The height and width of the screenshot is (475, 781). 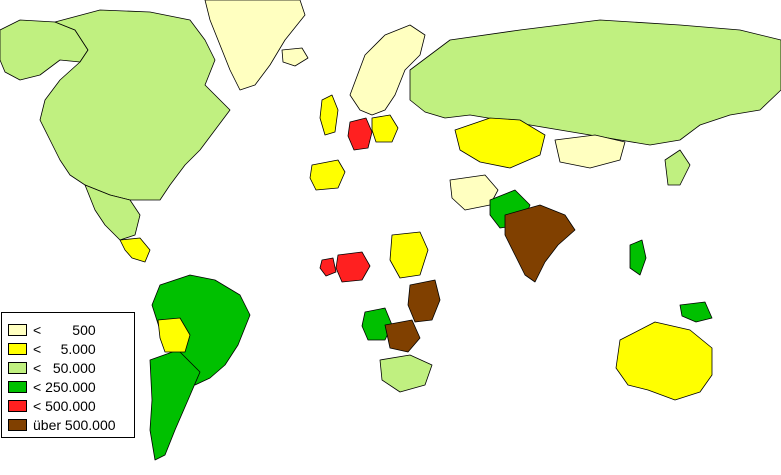 What do you see at coordinates (500, 143) in the screenshot?
I see `region-kazakhstan` at bounding box center [500, 143].